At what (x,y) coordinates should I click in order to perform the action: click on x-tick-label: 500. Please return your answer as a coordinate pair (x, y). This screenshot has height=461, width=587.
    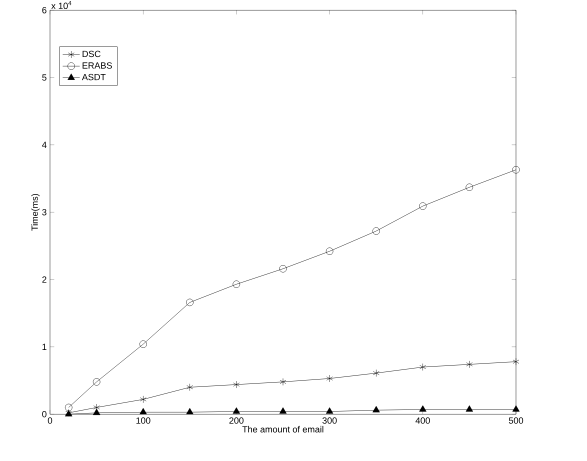
    Looking at the image, I should click on (516, 420).